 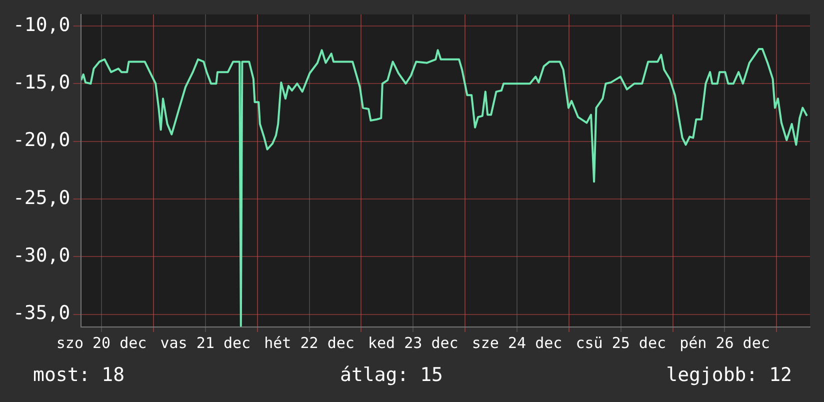 I want to click on y-tick-label: -30,0, so click(x=41, y=255).